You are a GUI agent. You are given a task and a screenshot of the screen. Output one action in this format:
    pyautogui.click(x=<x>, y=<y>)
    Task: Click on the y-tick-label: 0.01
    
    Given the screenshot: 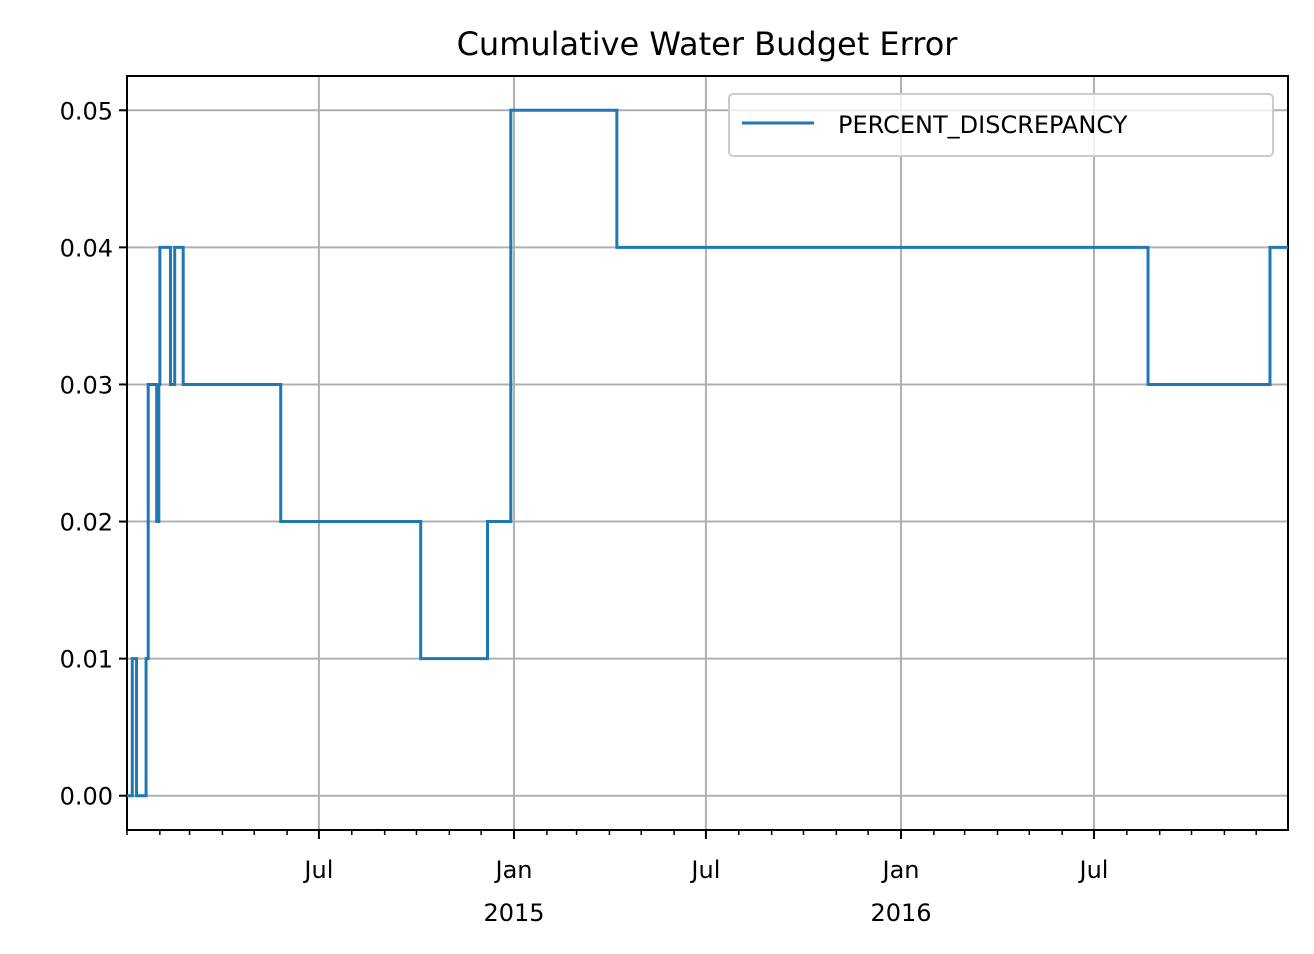 What is the action you would take?
    pyautogui.click(x=86, y=660)
    